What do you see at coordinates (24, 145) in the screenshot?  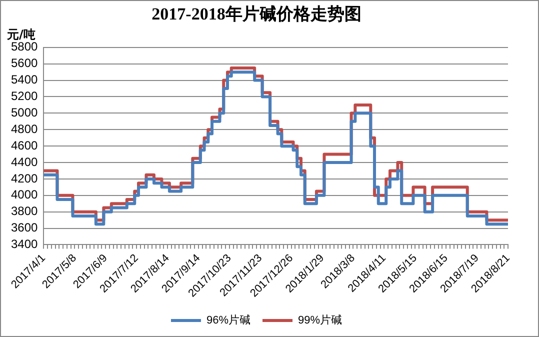 I see `y-tick-label: 4600` at bounding box center [24, 145].